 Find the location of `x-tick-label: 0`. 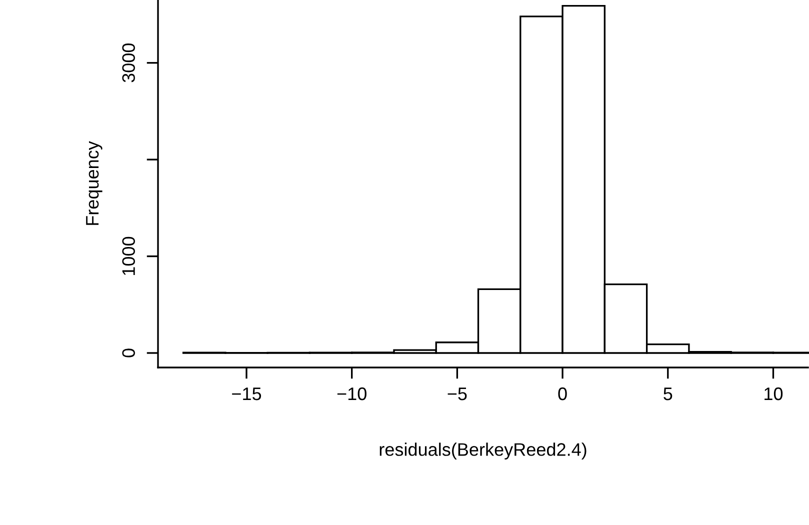

x-tick-label: 0 is located at coordinates (562, 393).